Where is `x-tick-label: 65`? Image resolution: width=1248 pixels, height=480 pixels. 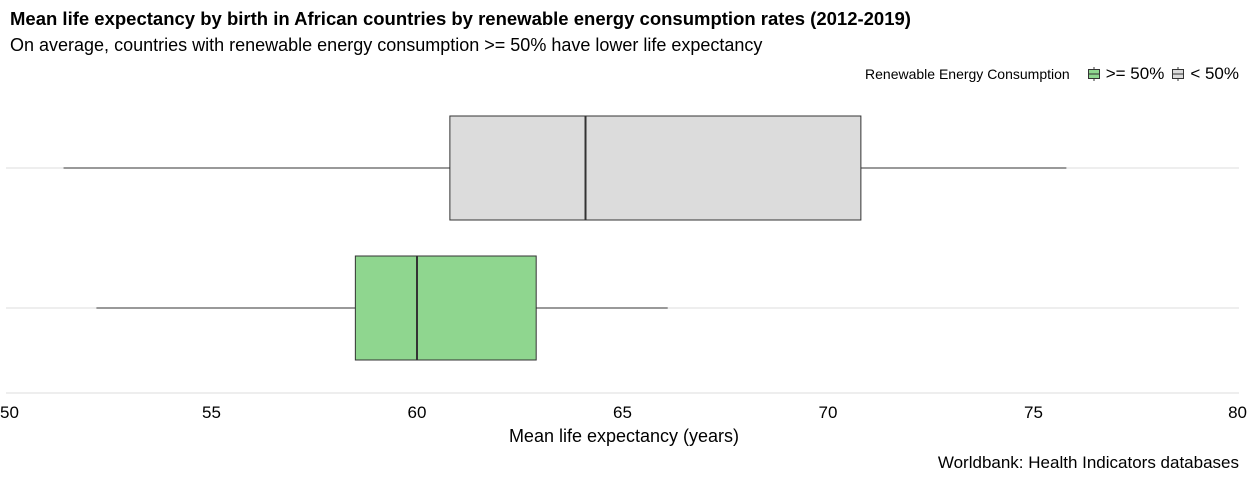
x-tick-label: 65 is located at coordinates (622, 412).